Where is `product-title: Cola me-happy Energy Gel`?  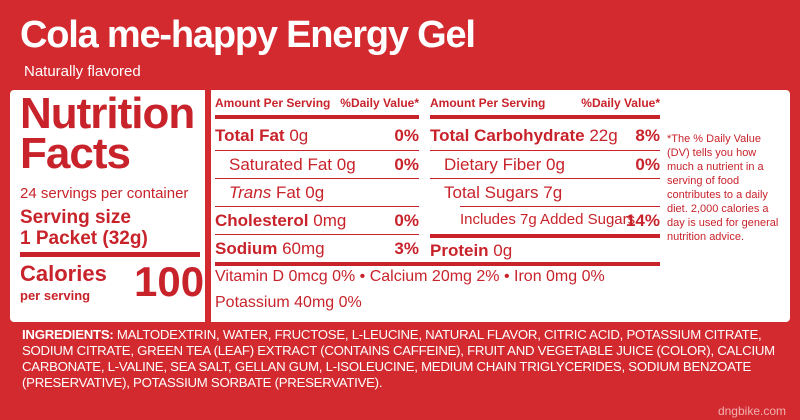
product-title: Cola me-happy Energy Gel is located at coordinates (248, 35).